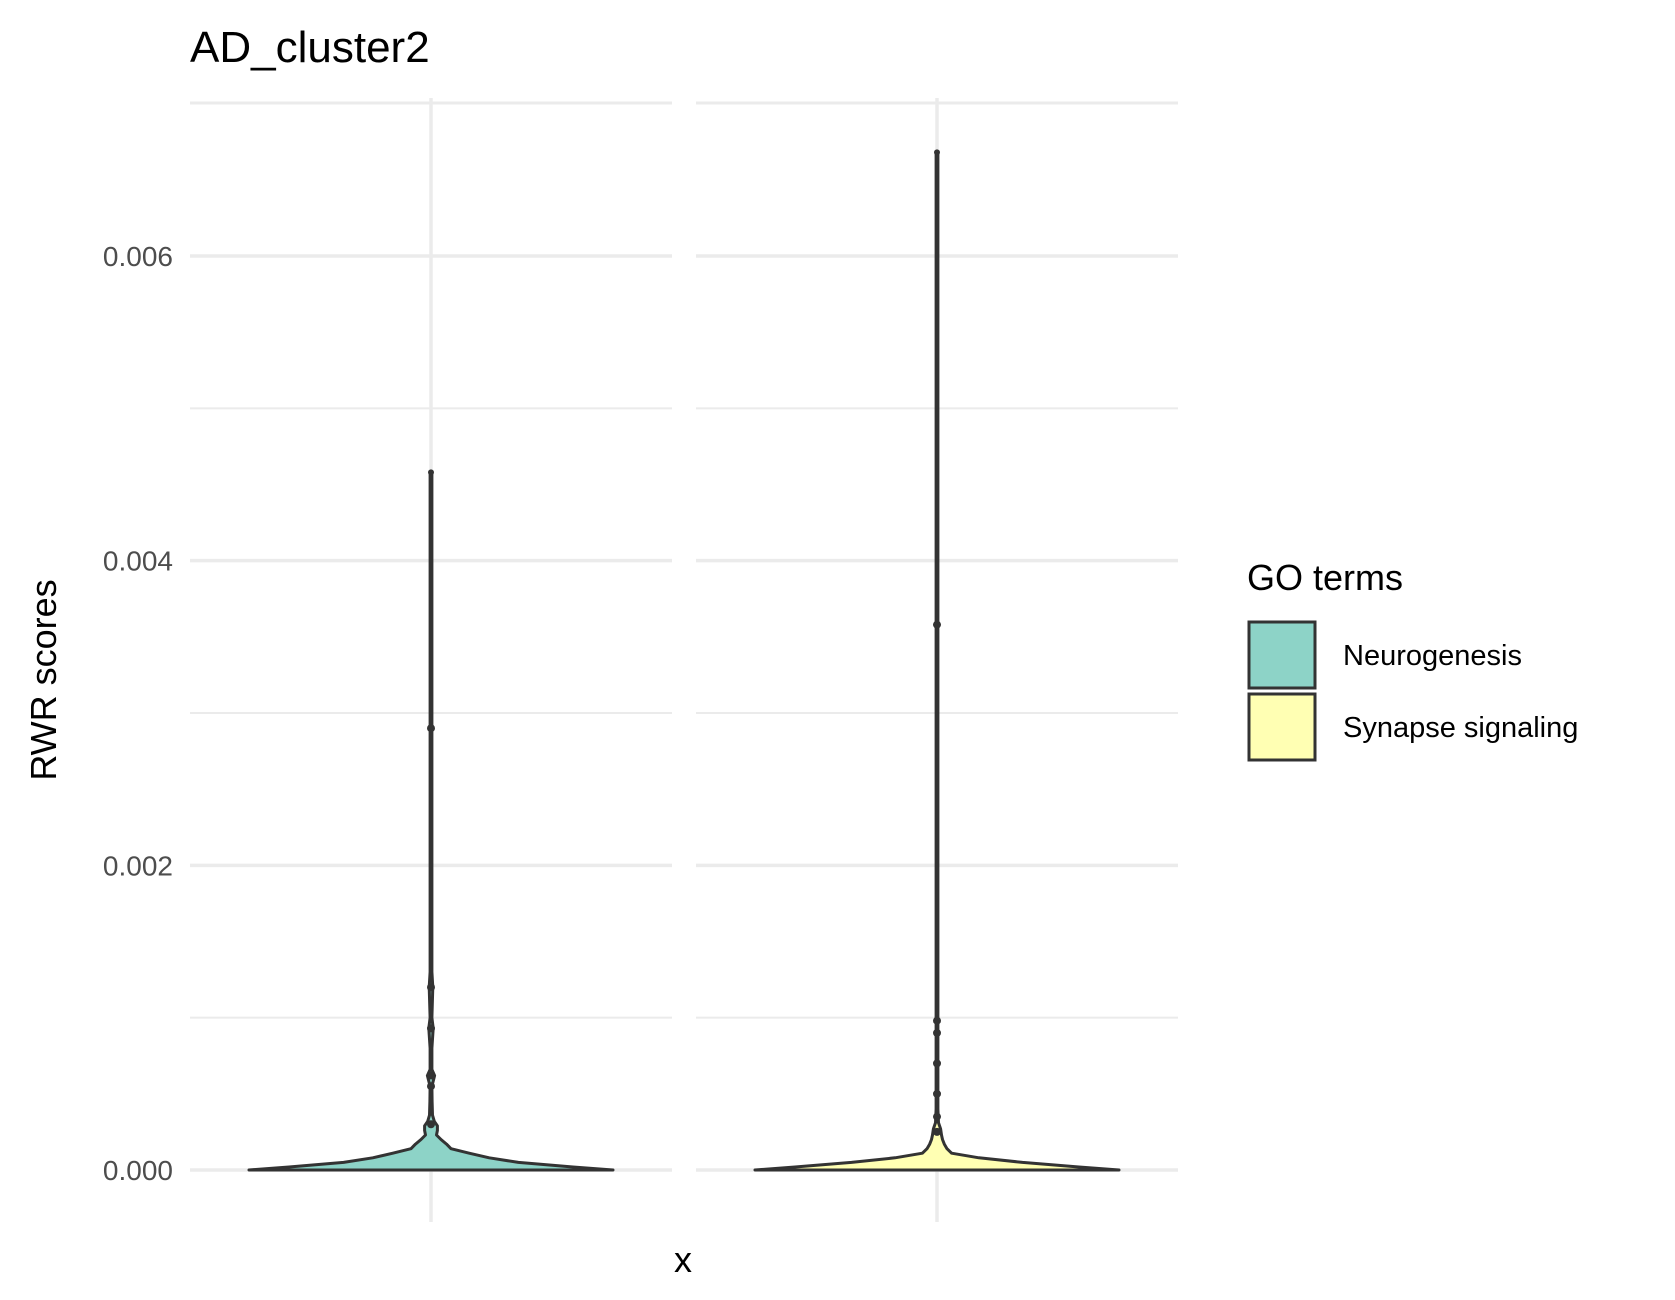 This screenshot has width=1675, height=1300. I want to click on y-axis-title: RWR scores, so click(43, 679).